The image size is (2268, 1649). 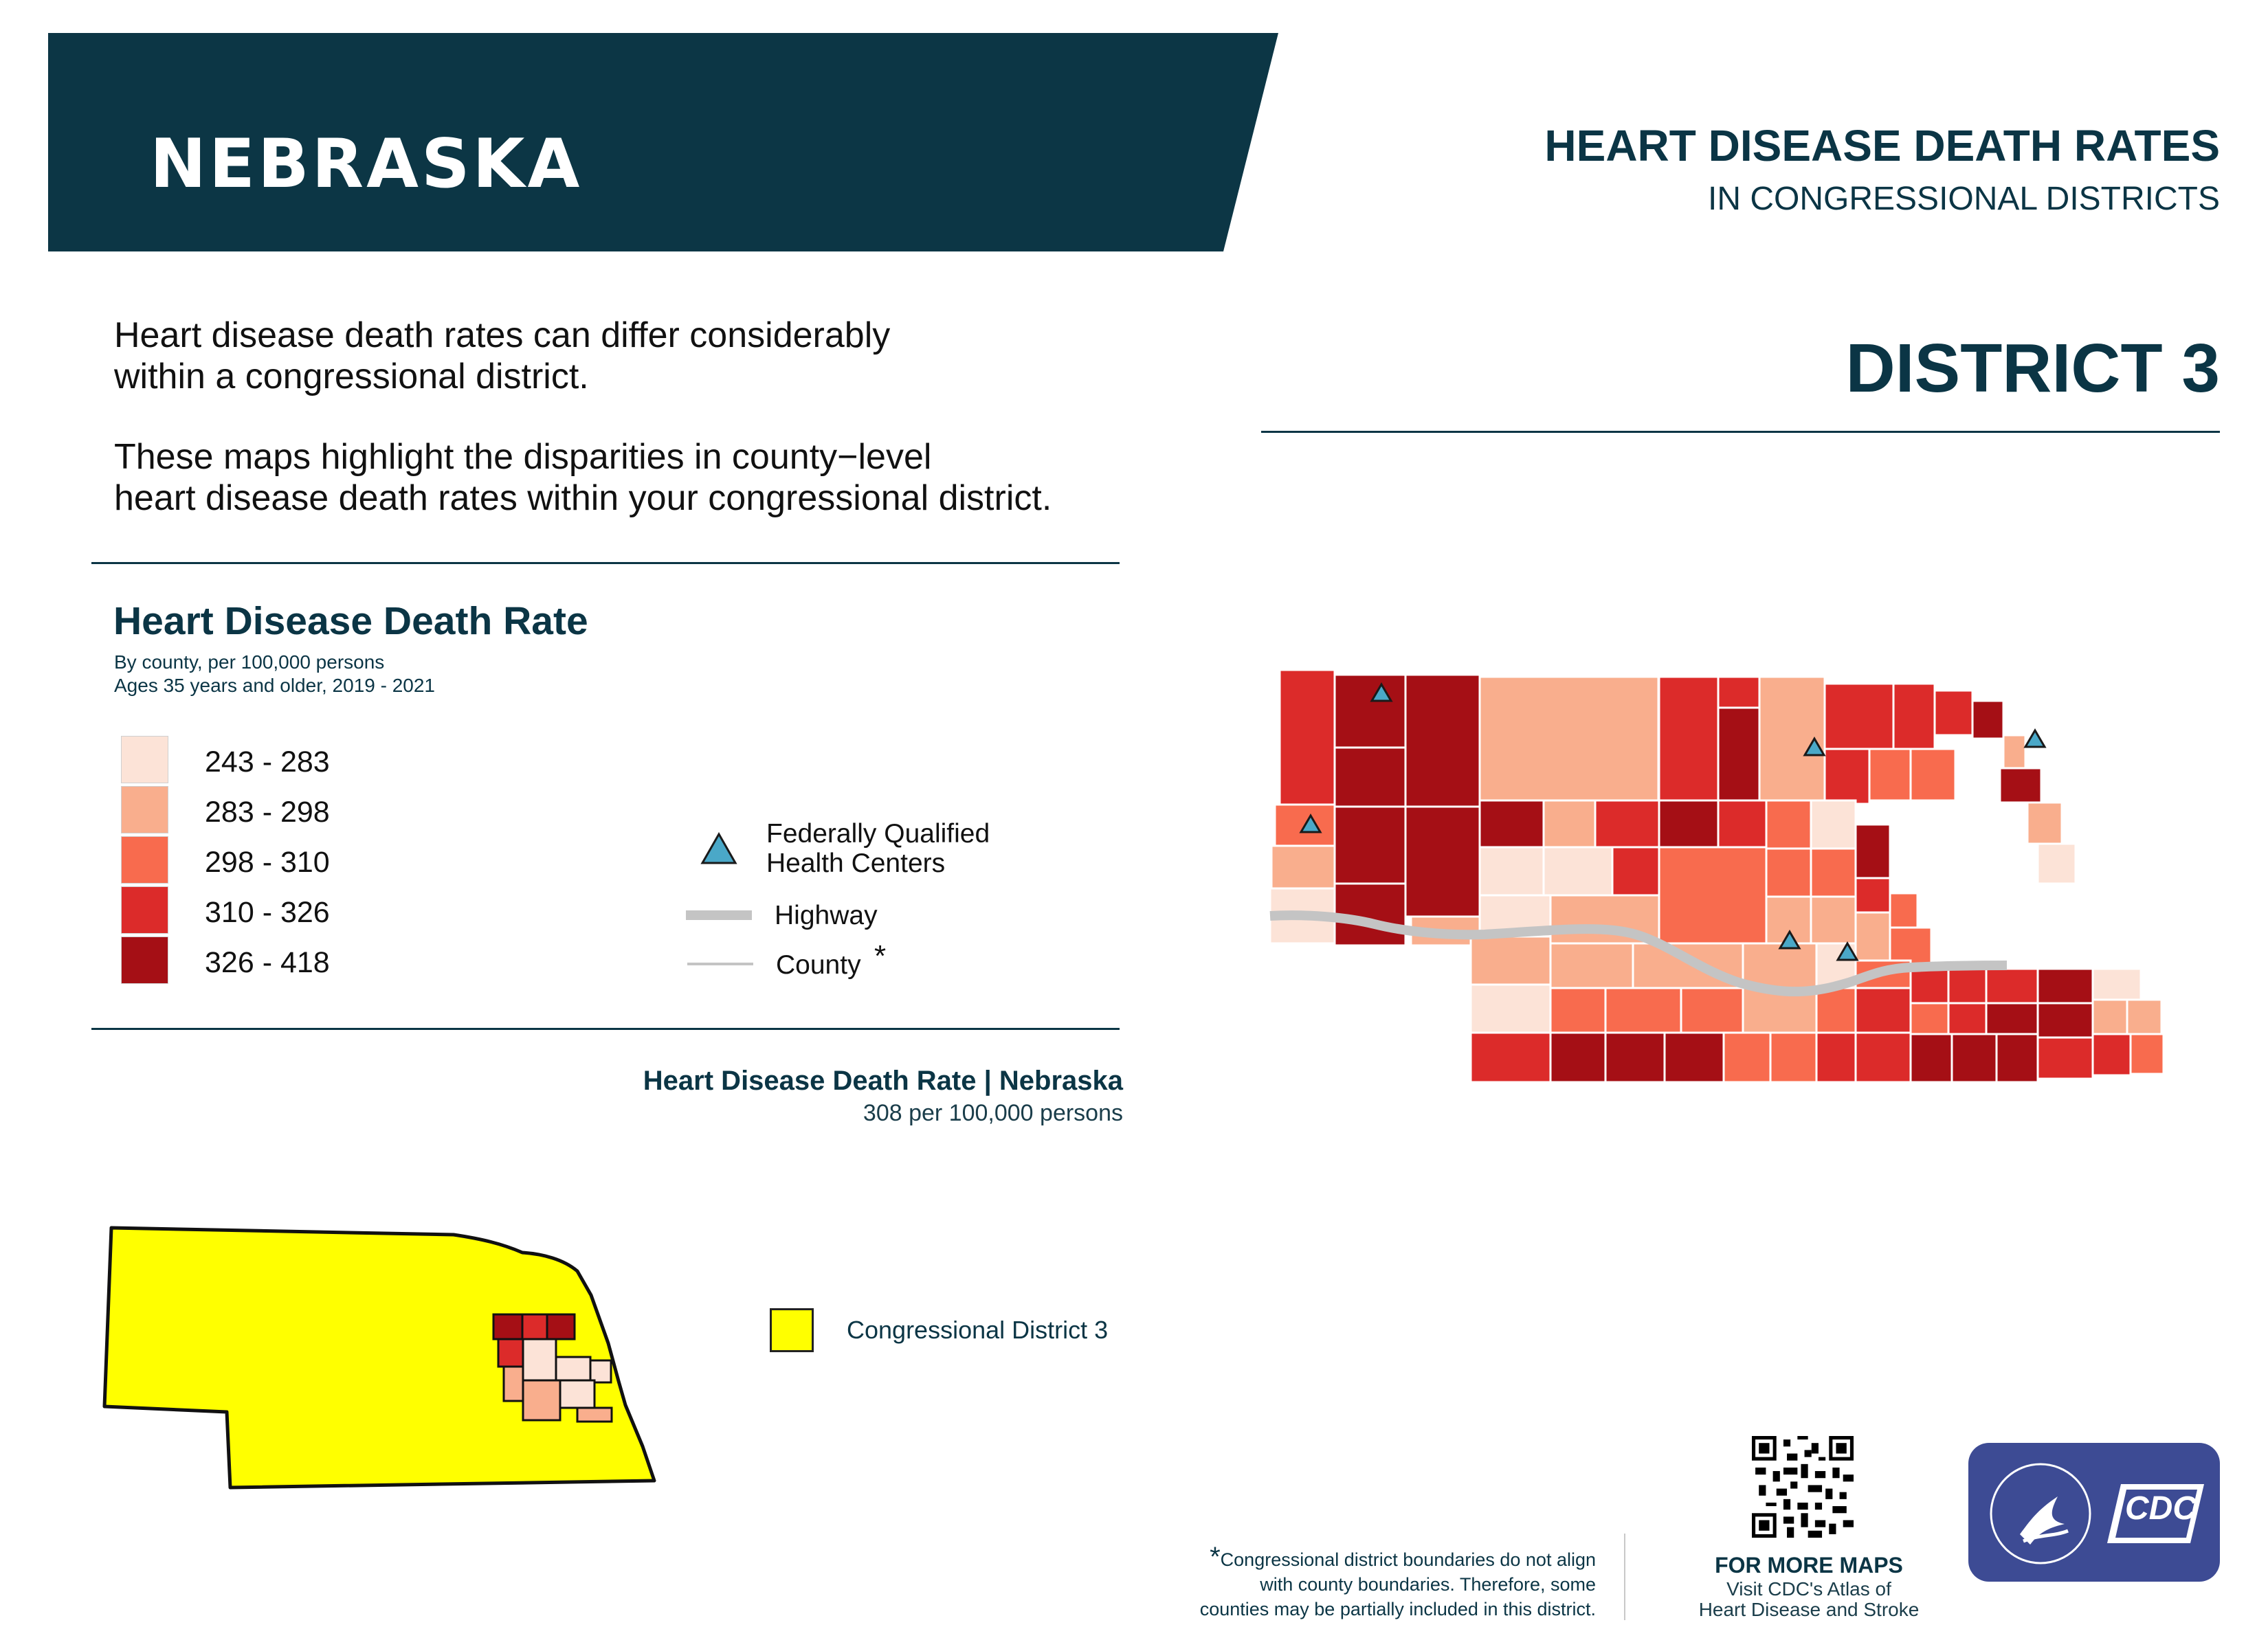 What do you see at coordinates (878, 834) in the screenshot?
I see `fqhc-legend-line: Federally Qualified` at bounding box center [878, 834].